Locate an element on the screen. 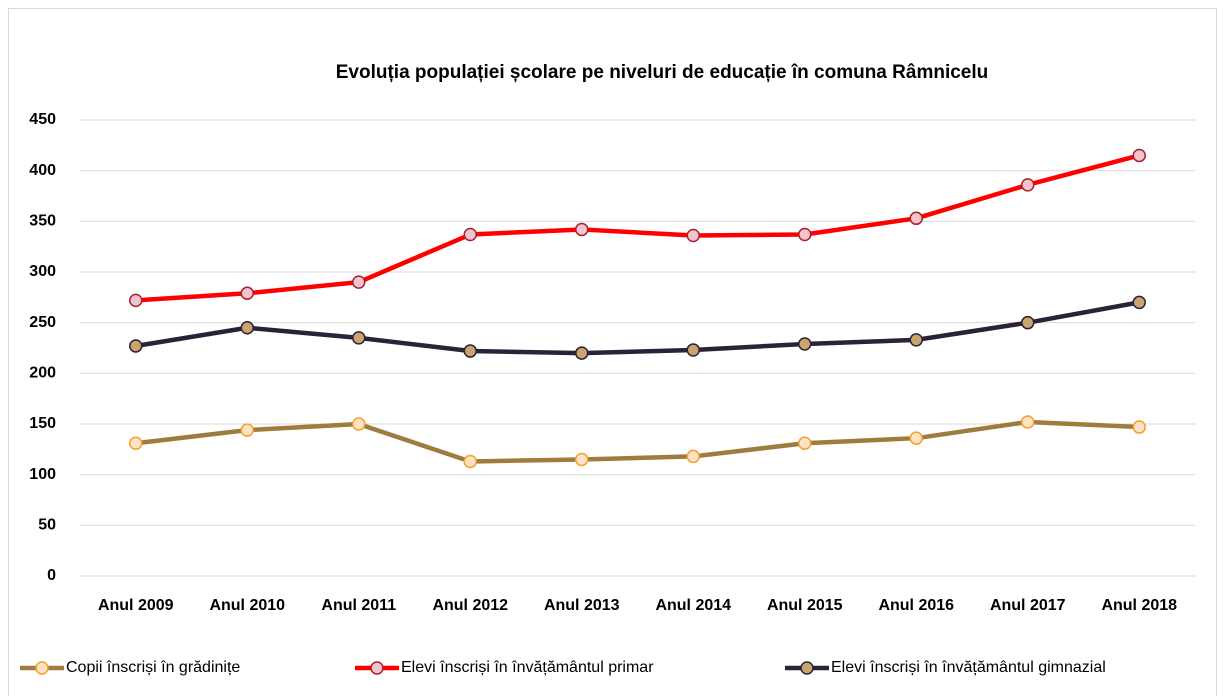 Image resolution: width=1225 pixels, height=696 pixels. y-tick-label: 350 is located at coordinates (42, 221).